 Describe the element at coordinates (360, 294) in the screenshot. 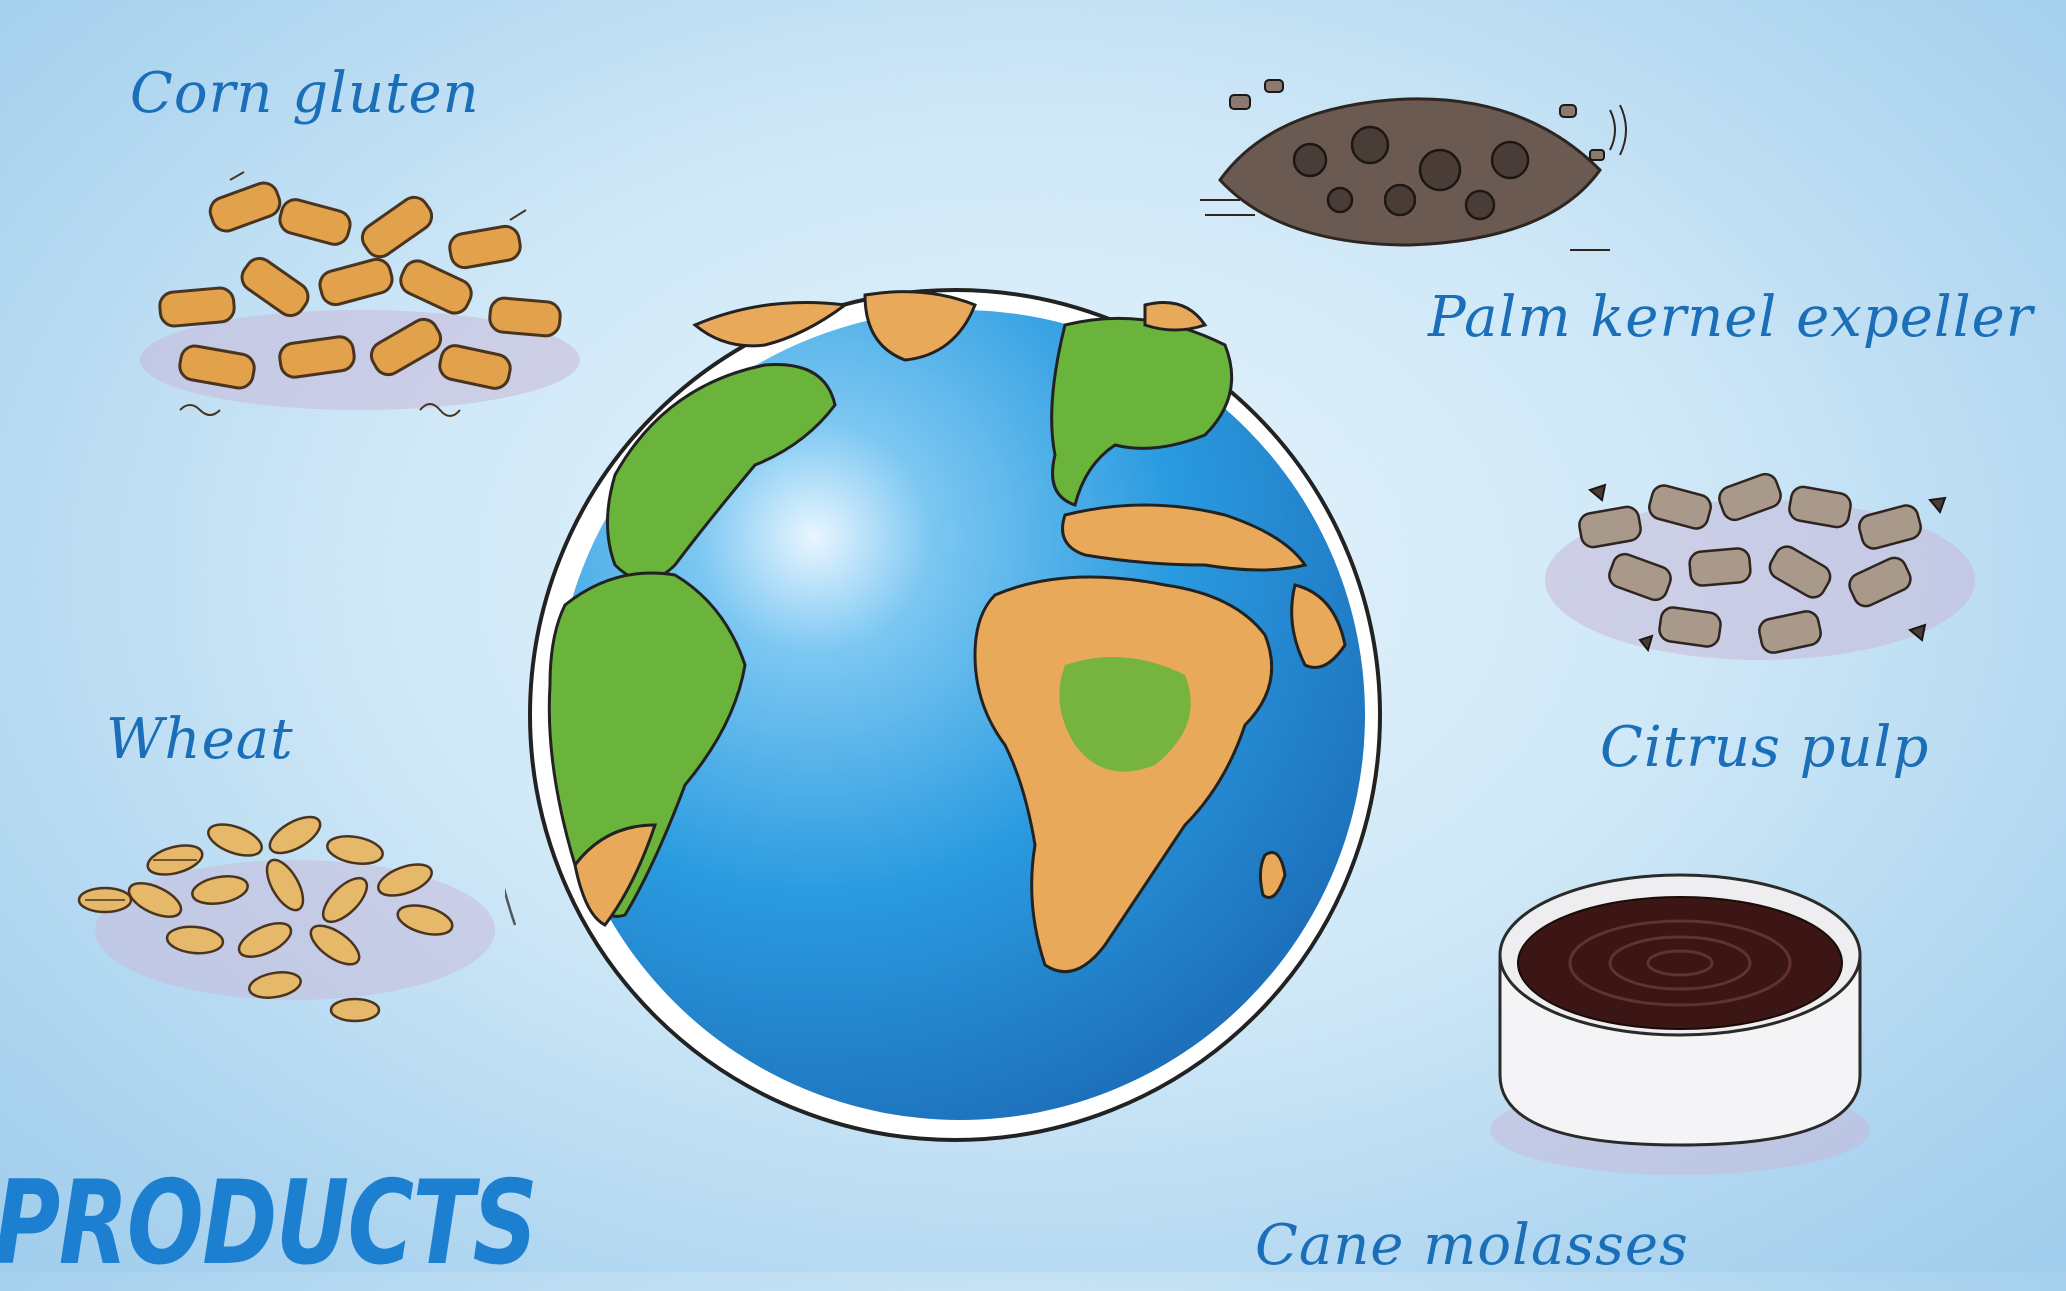

I see `corn-gluten-pellets-icon` at that location.